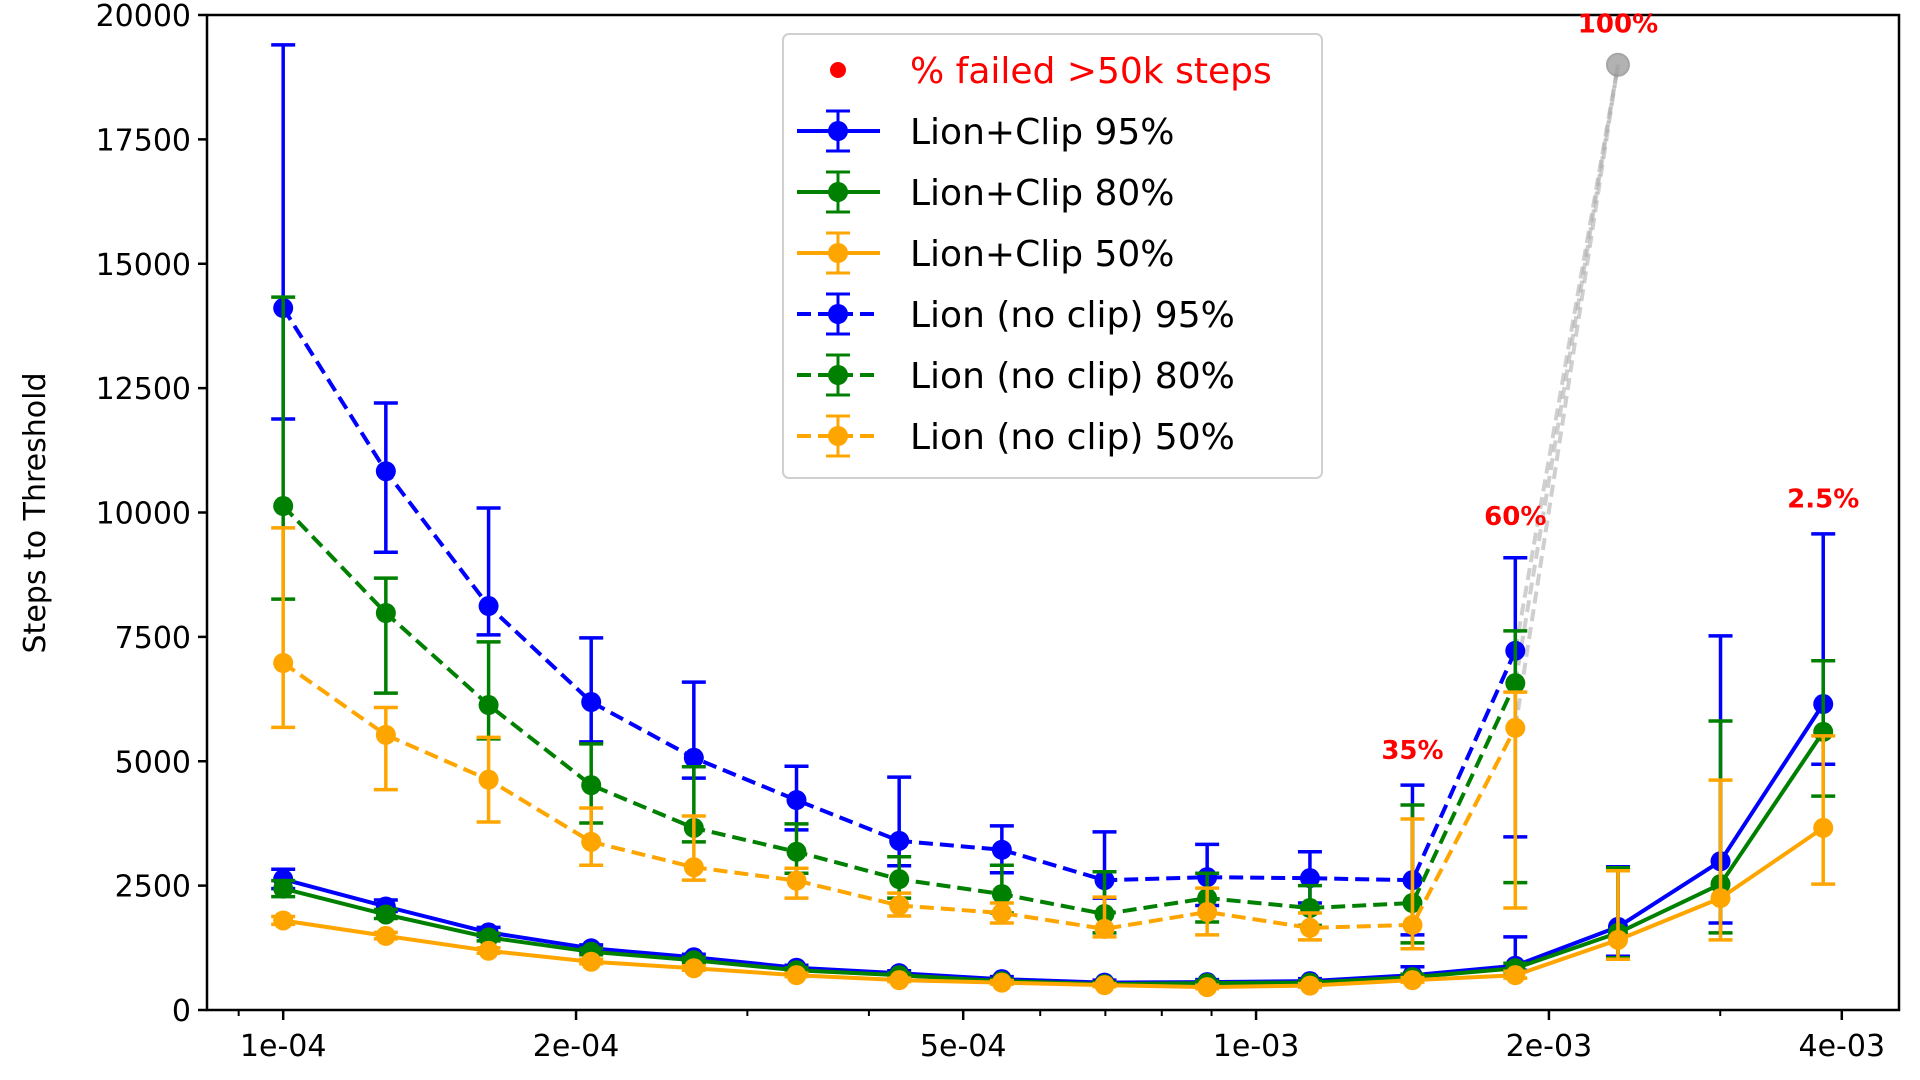 Image resolution: width=1920 pixels, height=1080 pixels. Describe the element at coordinates (153, 887) in the screenshot. I see `y-tick-label: 2500` at that location.